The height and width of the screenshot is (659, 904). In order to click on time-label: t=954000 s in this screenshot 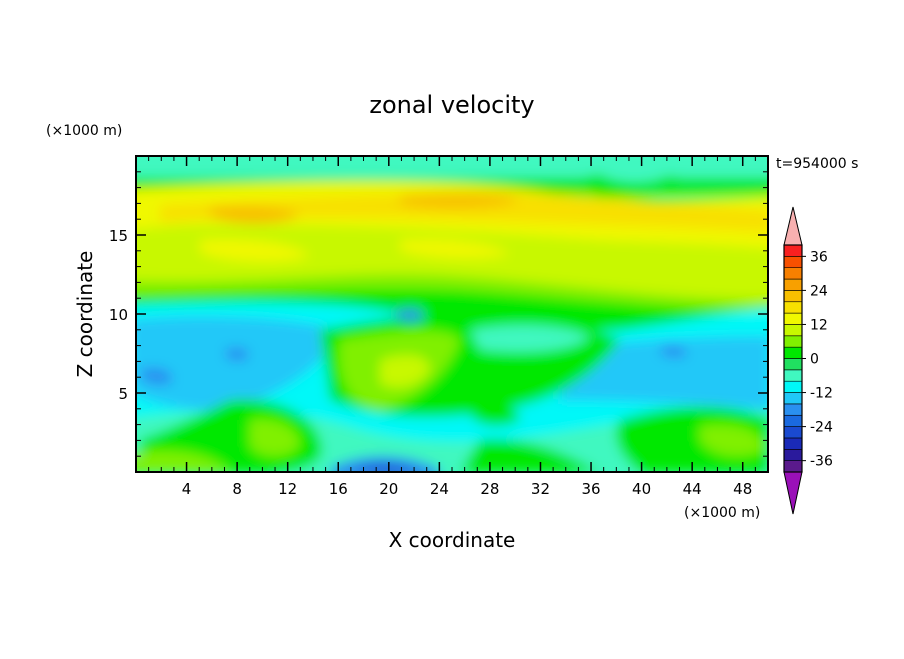, I will do `click(817, 164)`.